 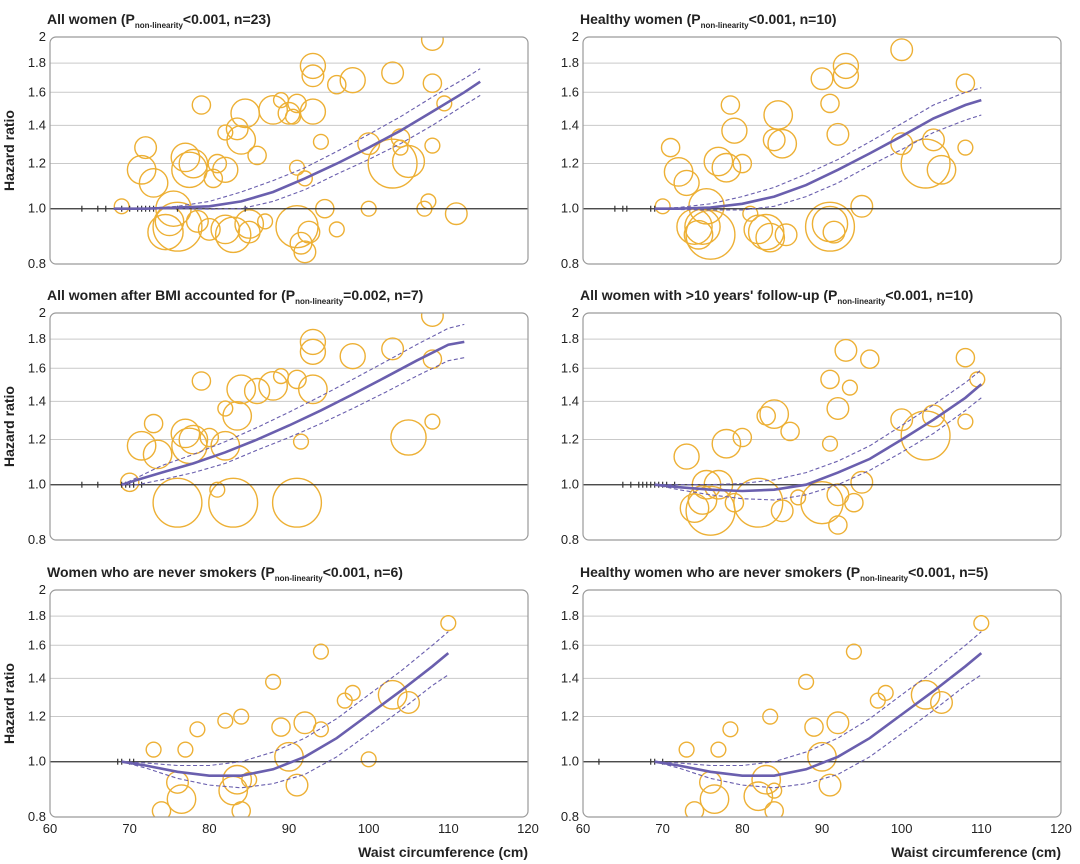 I want to click on panel-title-end: <0.001, n=23), so click(x=227, y=19).